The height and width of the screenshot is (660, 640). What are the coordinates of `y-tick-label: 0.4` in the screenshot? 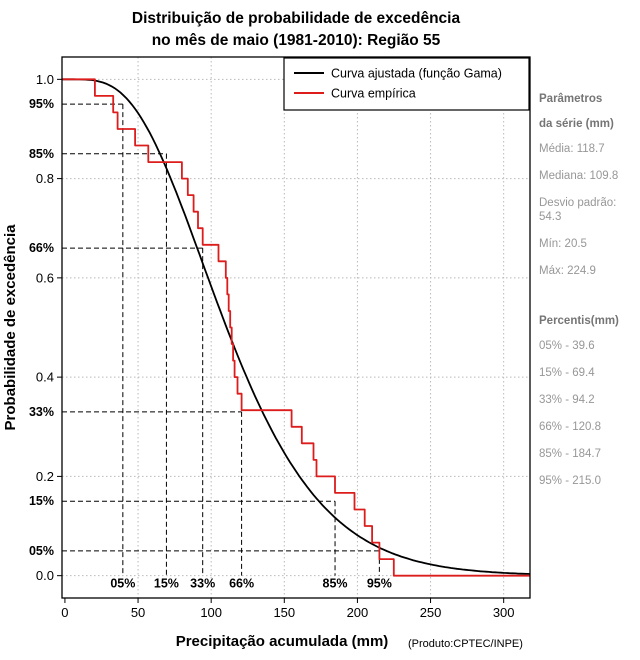 It's located at (45, 377).